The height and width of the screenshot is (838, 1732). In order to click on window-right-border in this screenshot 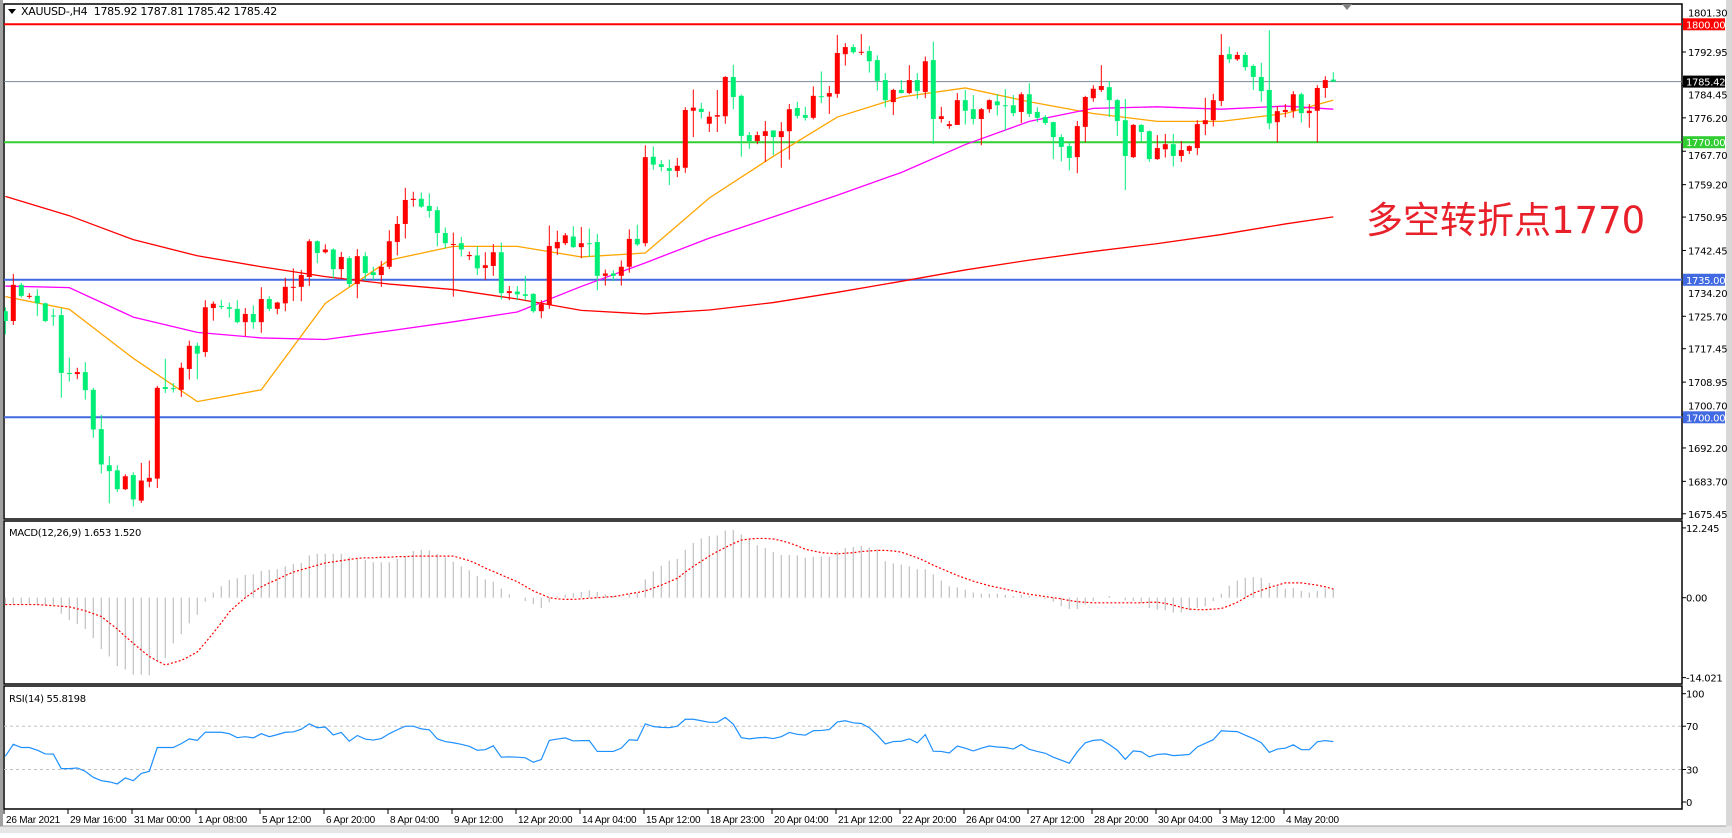, I will do `click(1729, 416)`.